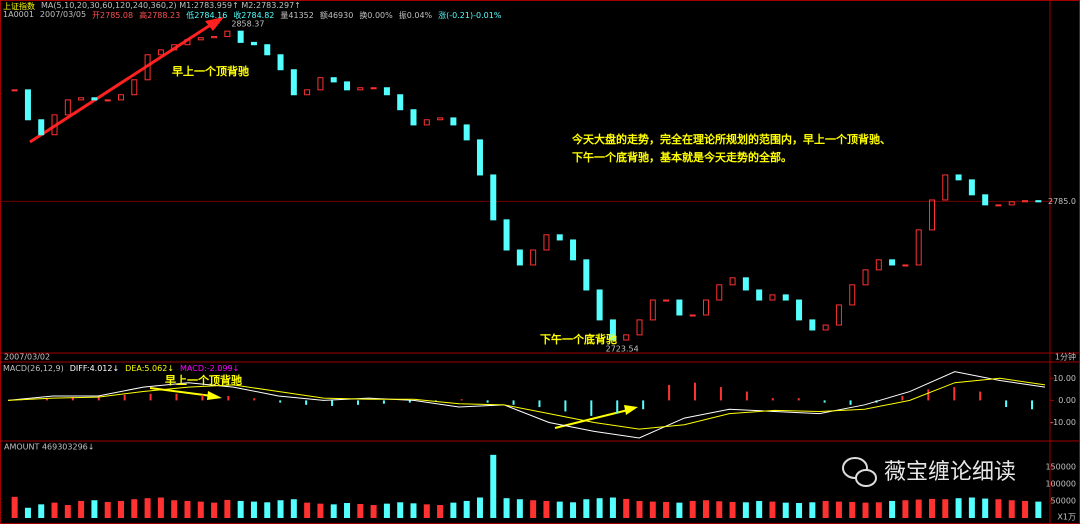 This screenshot has width=1080, height=524. I want to click on y-tick-label: 50000, so click(1063, 500).